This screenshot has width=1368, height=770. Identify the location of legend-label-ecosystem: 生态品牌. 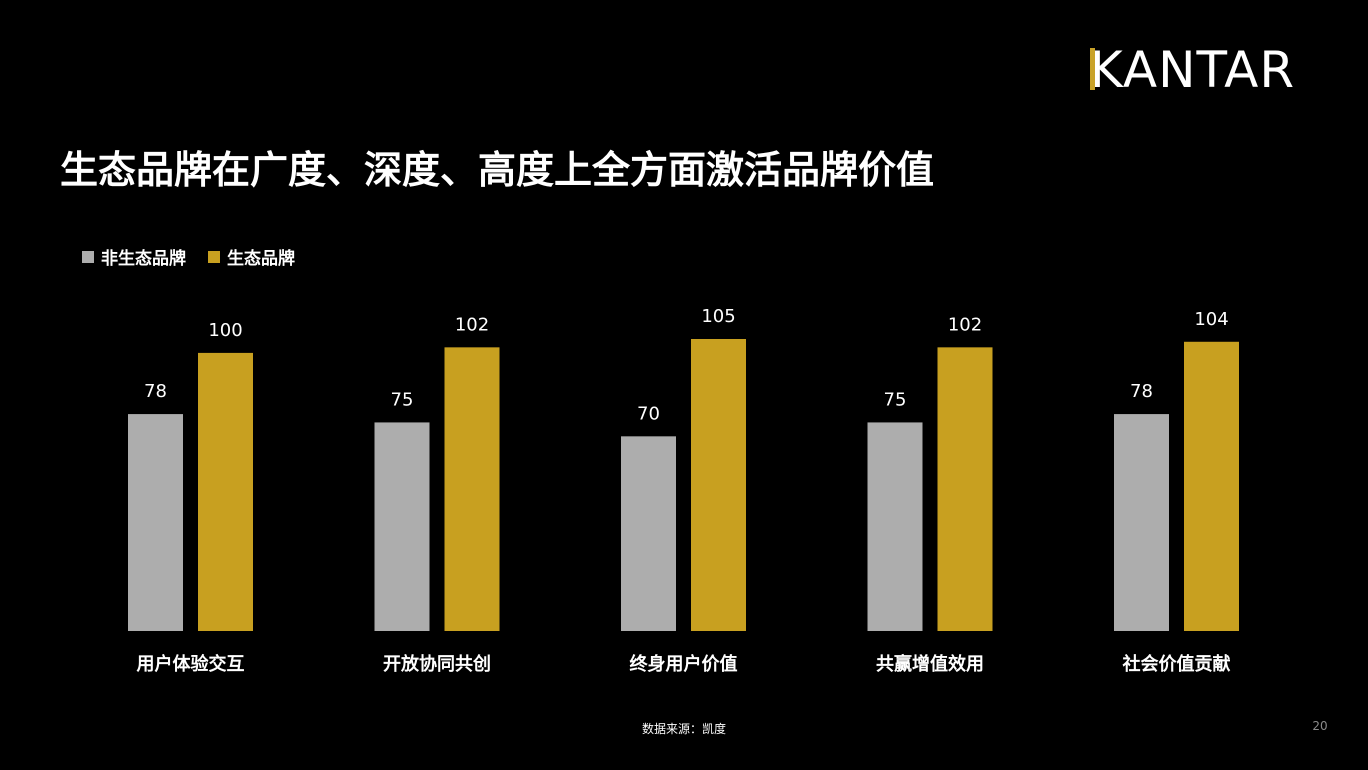
(261, 259).